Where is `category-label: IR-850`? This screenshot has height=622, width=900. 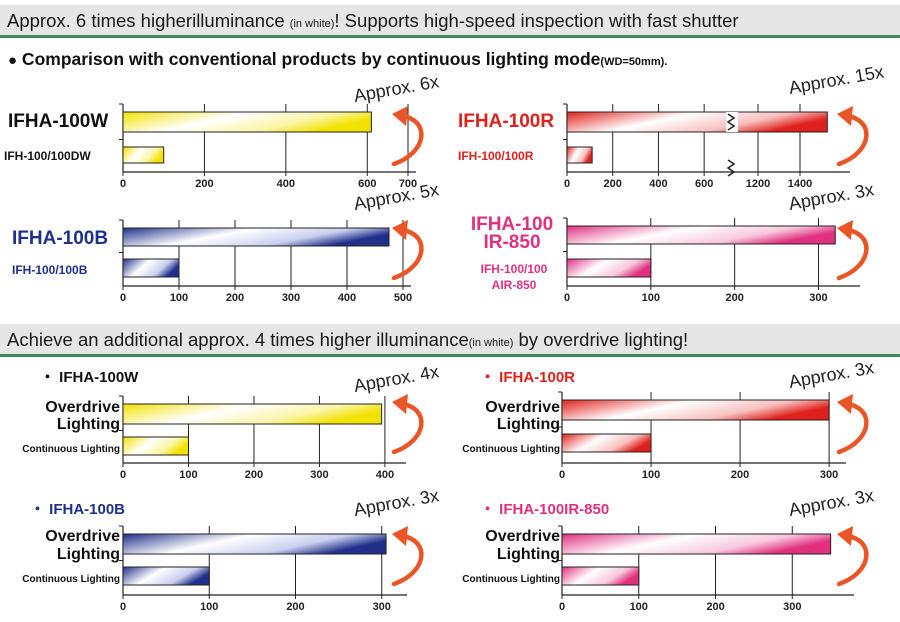
category-label: IR-850 is located at coordinates (511, 242).